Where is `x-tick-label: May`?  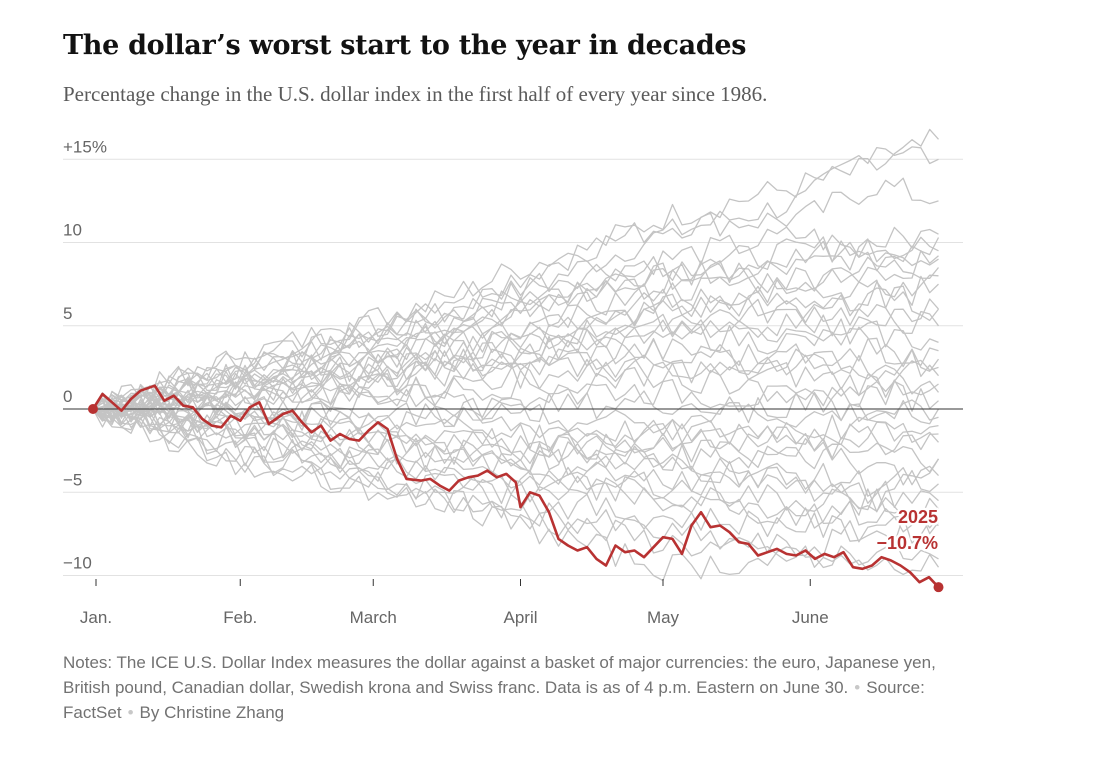 x-tick-label: May is located at coordinates (663, 617).